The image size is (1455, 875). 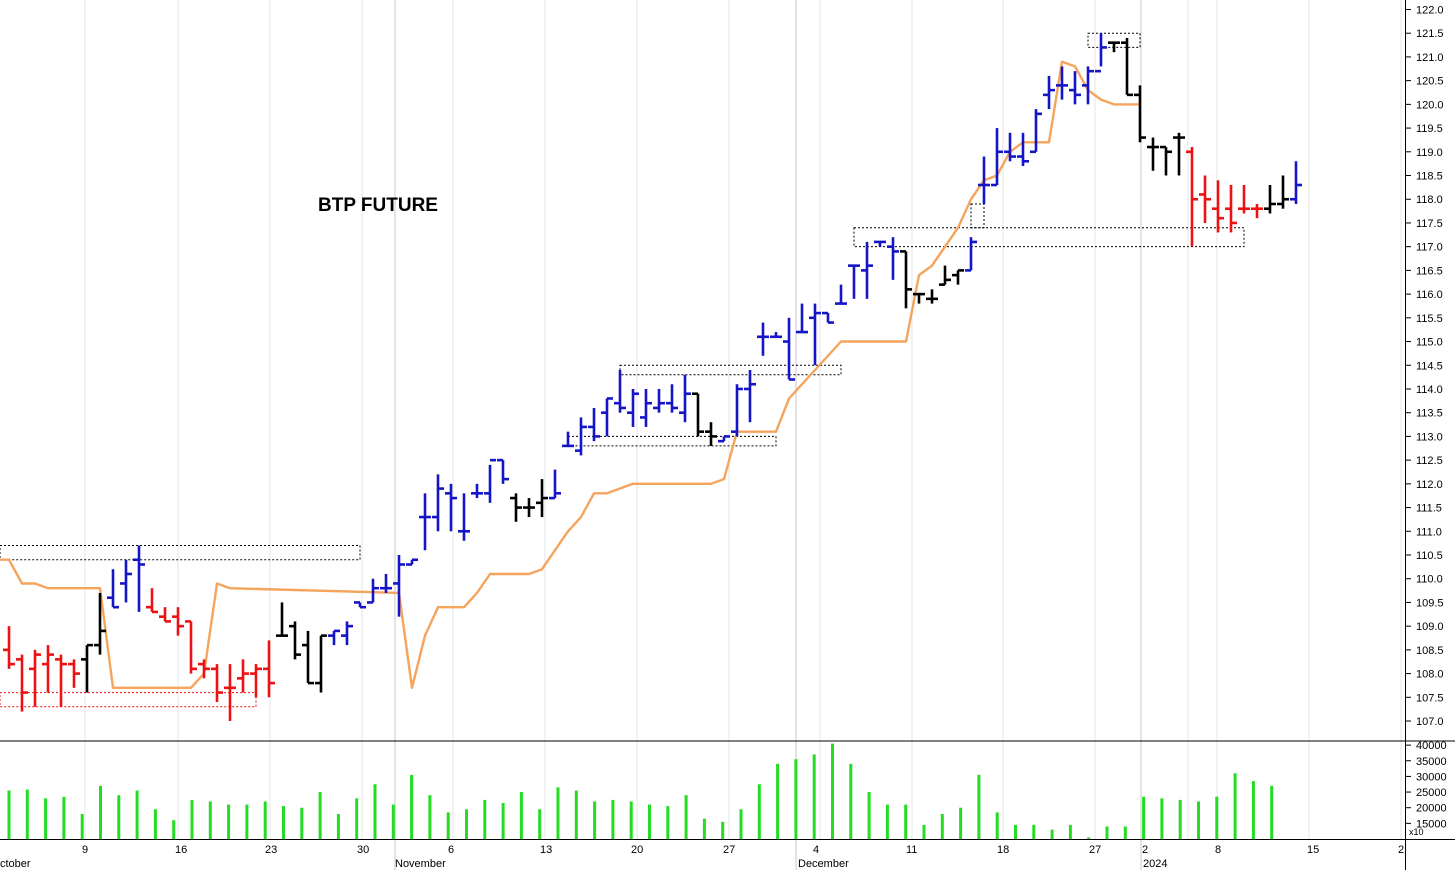 What do you see at coordinates (1430, 58) in the screenshot?
I see `price-tick-label: 121.0` at bounding box center [1430, 58].